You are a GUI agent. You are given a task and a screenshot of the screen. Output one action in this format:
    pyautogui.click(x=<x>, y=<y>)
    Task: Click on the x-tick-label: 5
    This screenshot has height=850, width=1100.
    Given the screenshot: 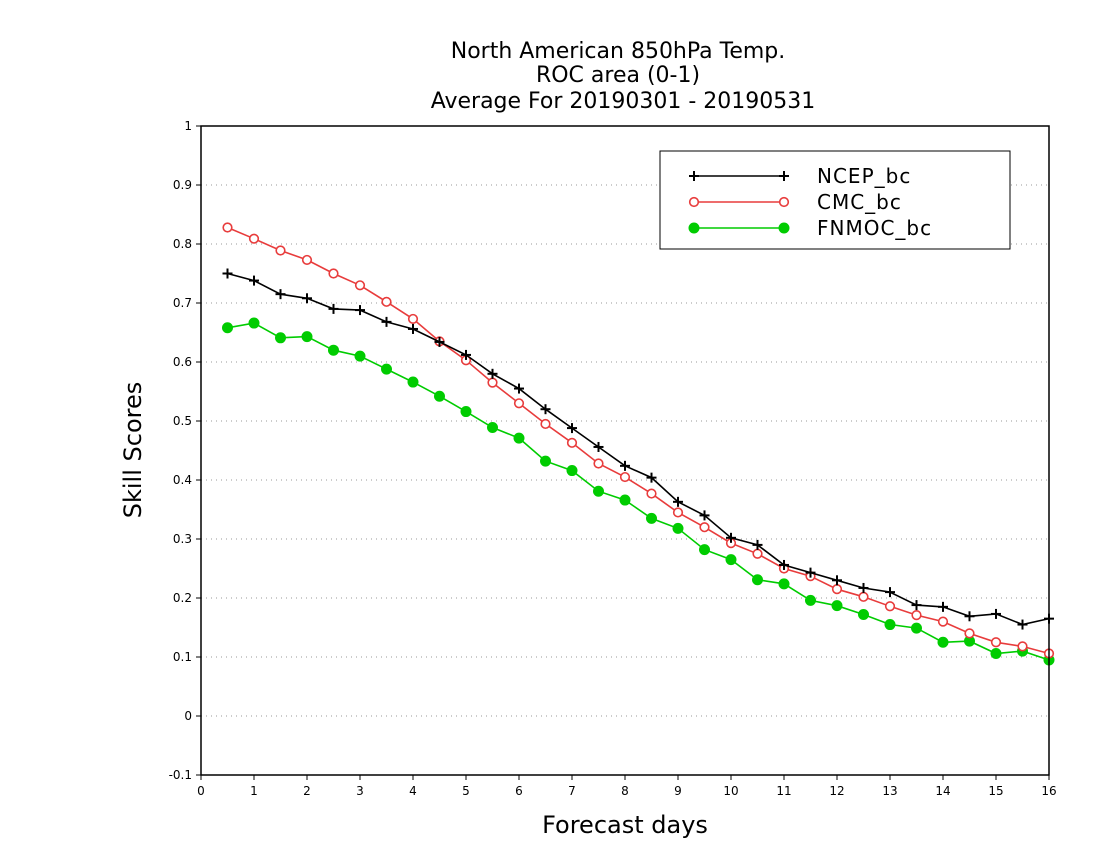 What is the action you would take?
    pyautogui.click(x=466, y=791)
    